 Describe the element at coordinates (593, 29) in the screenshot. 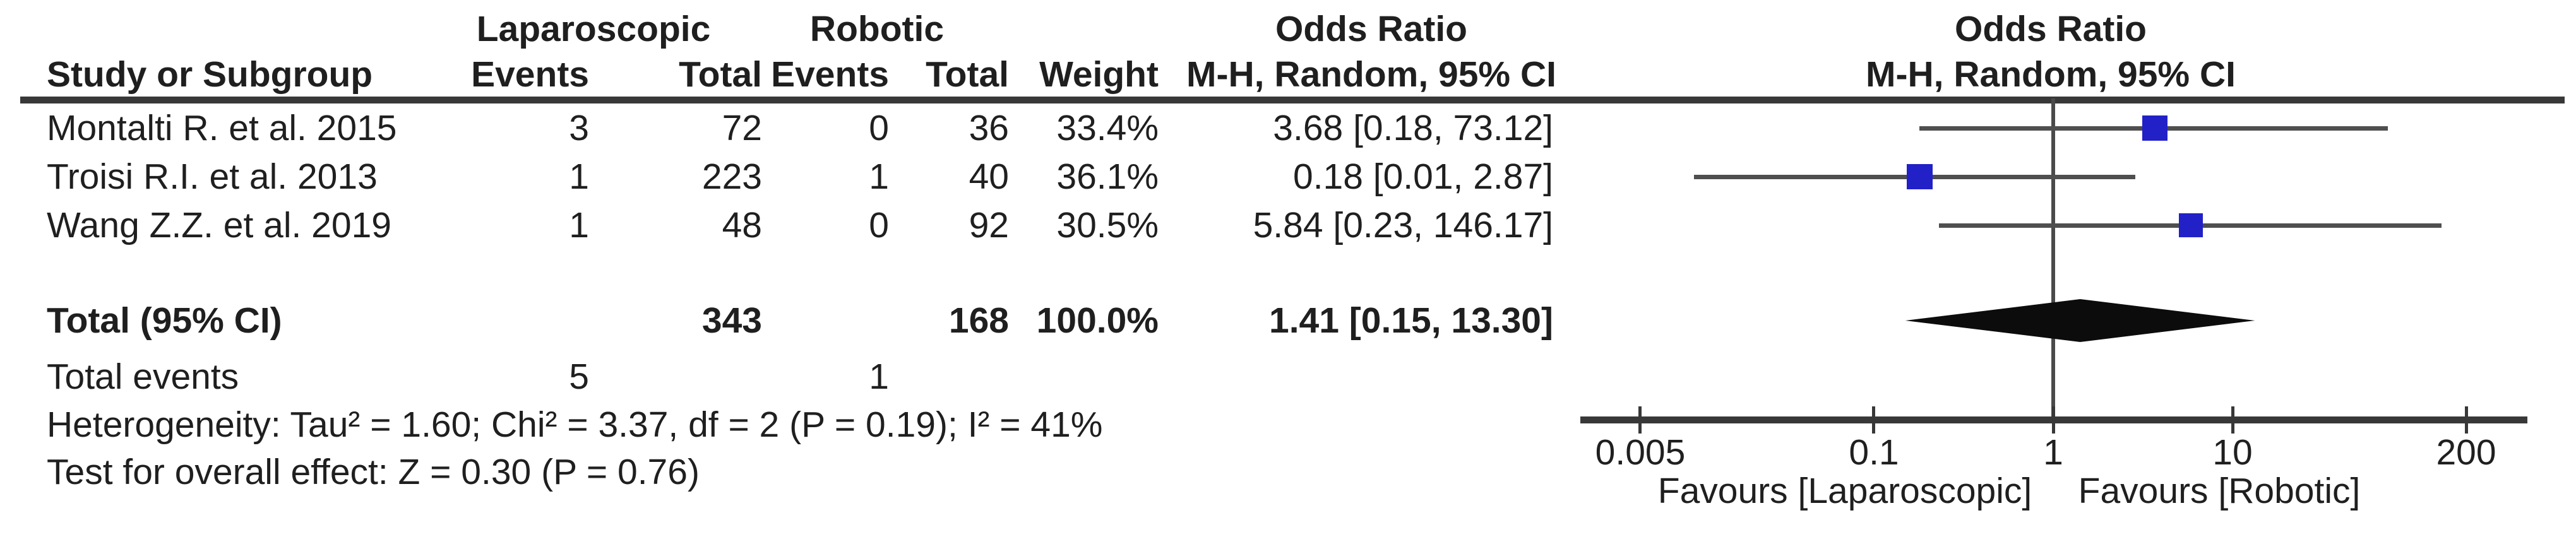

I see `column-group-laparoscopic: Laparoscopic` at that location.